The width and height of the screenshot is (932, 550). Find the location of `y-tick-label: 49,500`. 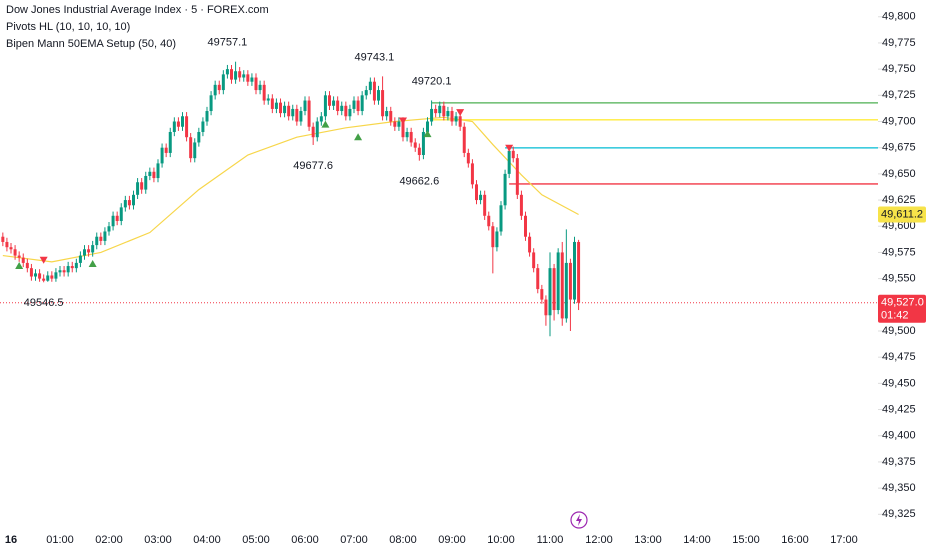

y-tick-label: 49,500 is located at coordinates (899, 331).